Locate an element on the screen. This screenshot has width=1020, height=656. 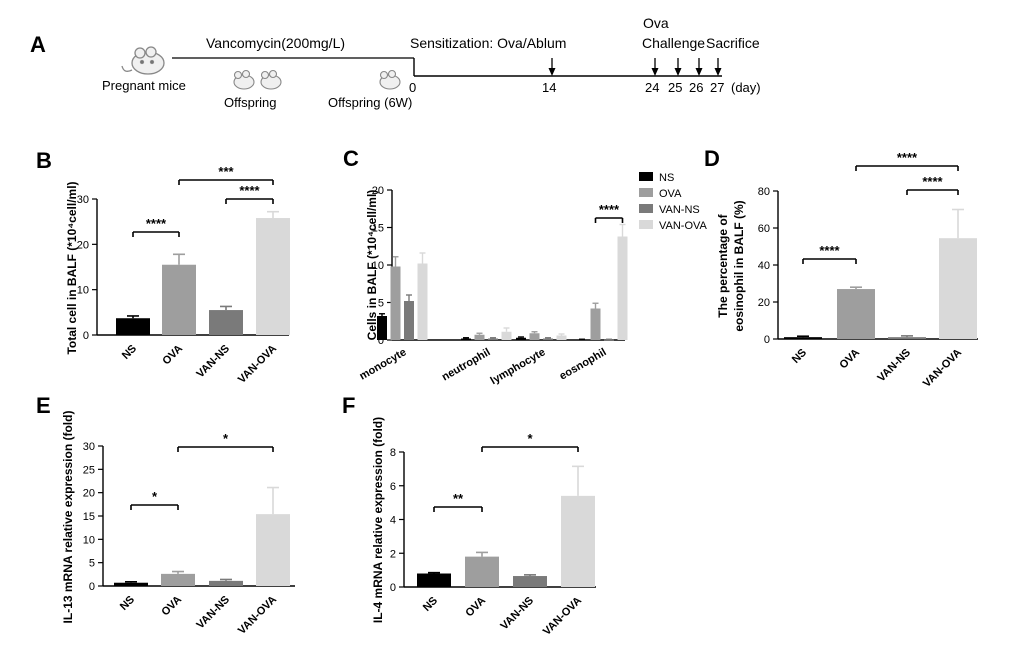
legend-label-van-ns: VAN-NS is located at coordinates (679, 210).